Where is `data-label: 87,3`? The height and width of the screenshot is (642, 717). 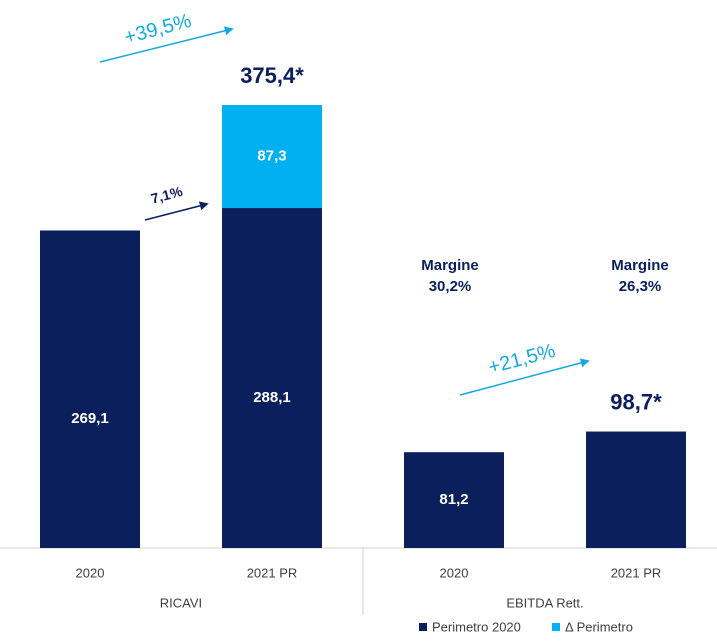
data-label: 87,3 is located at coordinates (271, 156).